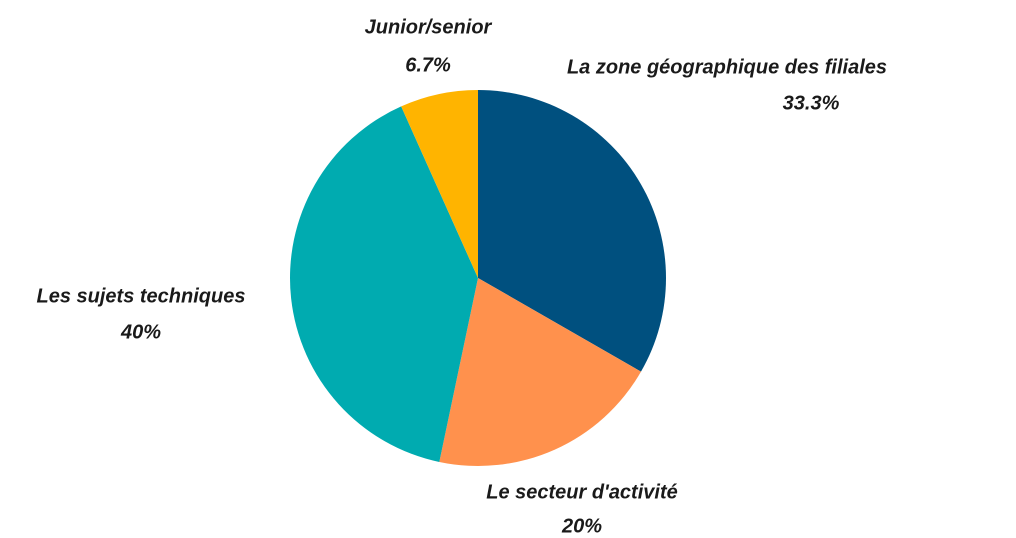  Describe the element at coordinates (140, 332) in the screenshot. I see `slice-value: 40%` at that location.